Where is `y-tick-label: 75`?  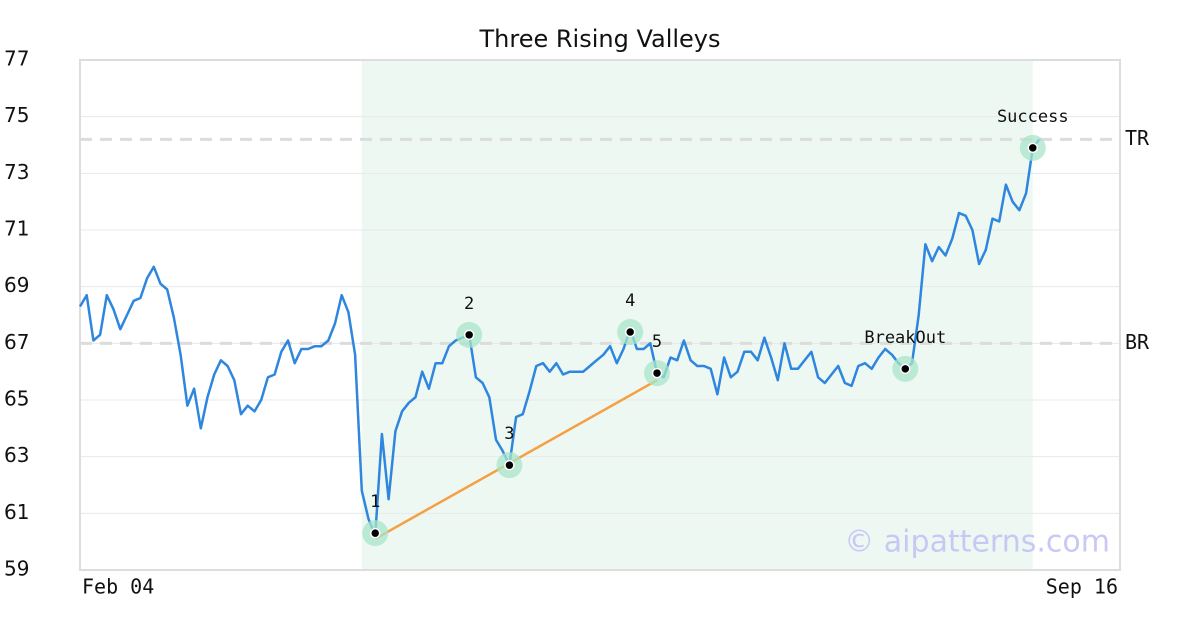
y-tick-label: 75 is located at coordinates (16, 115).